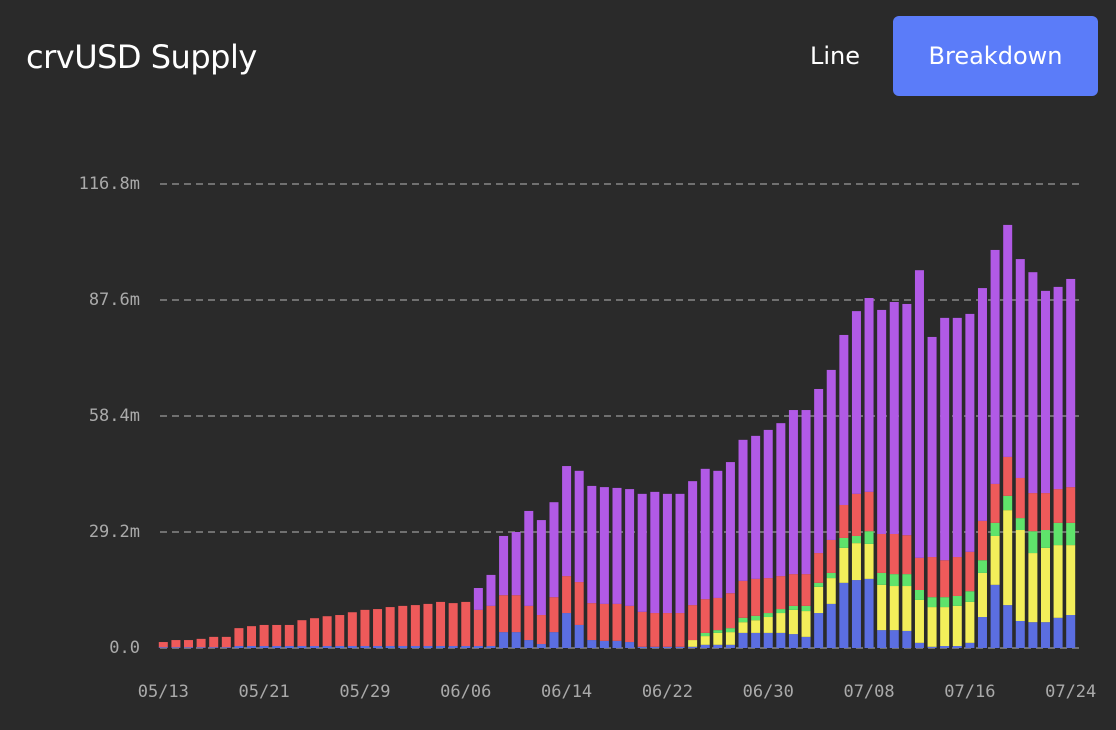 The width and height of the screenshot is (1116, 730). What do you see at coordinates (834, 56) in the screenshot?
I see `line-button: Line` at bounding box center [834, 56].